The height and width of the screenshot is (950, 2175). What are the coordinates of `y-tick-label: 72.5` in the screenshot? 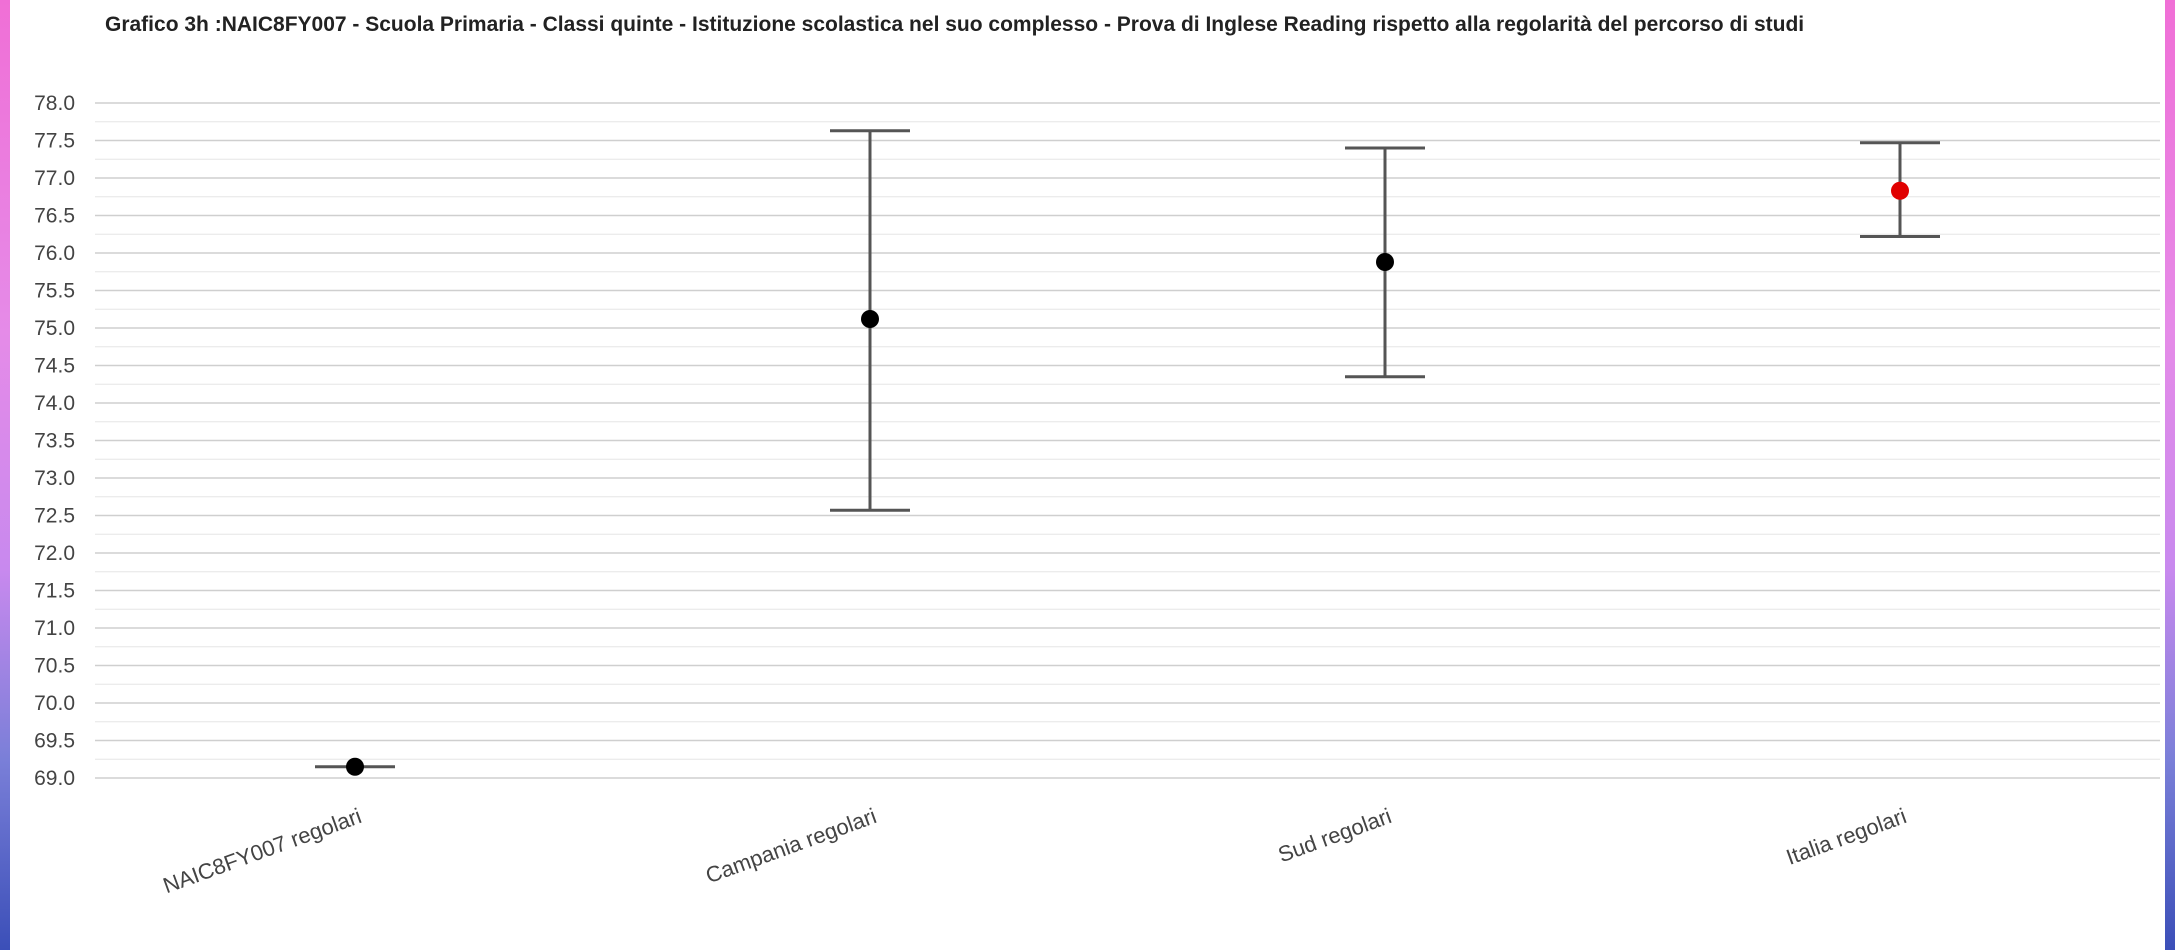 It's located at (54, 516).